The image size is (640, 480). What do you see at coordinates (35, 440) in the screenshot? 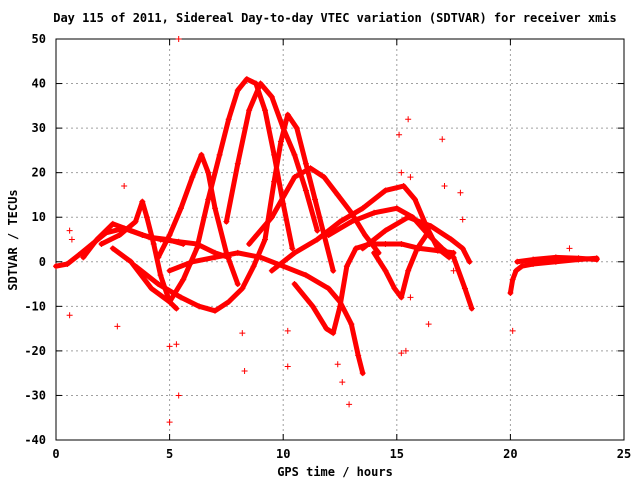
I see `y-tick-label: -40` at bounding box center [35, 440].